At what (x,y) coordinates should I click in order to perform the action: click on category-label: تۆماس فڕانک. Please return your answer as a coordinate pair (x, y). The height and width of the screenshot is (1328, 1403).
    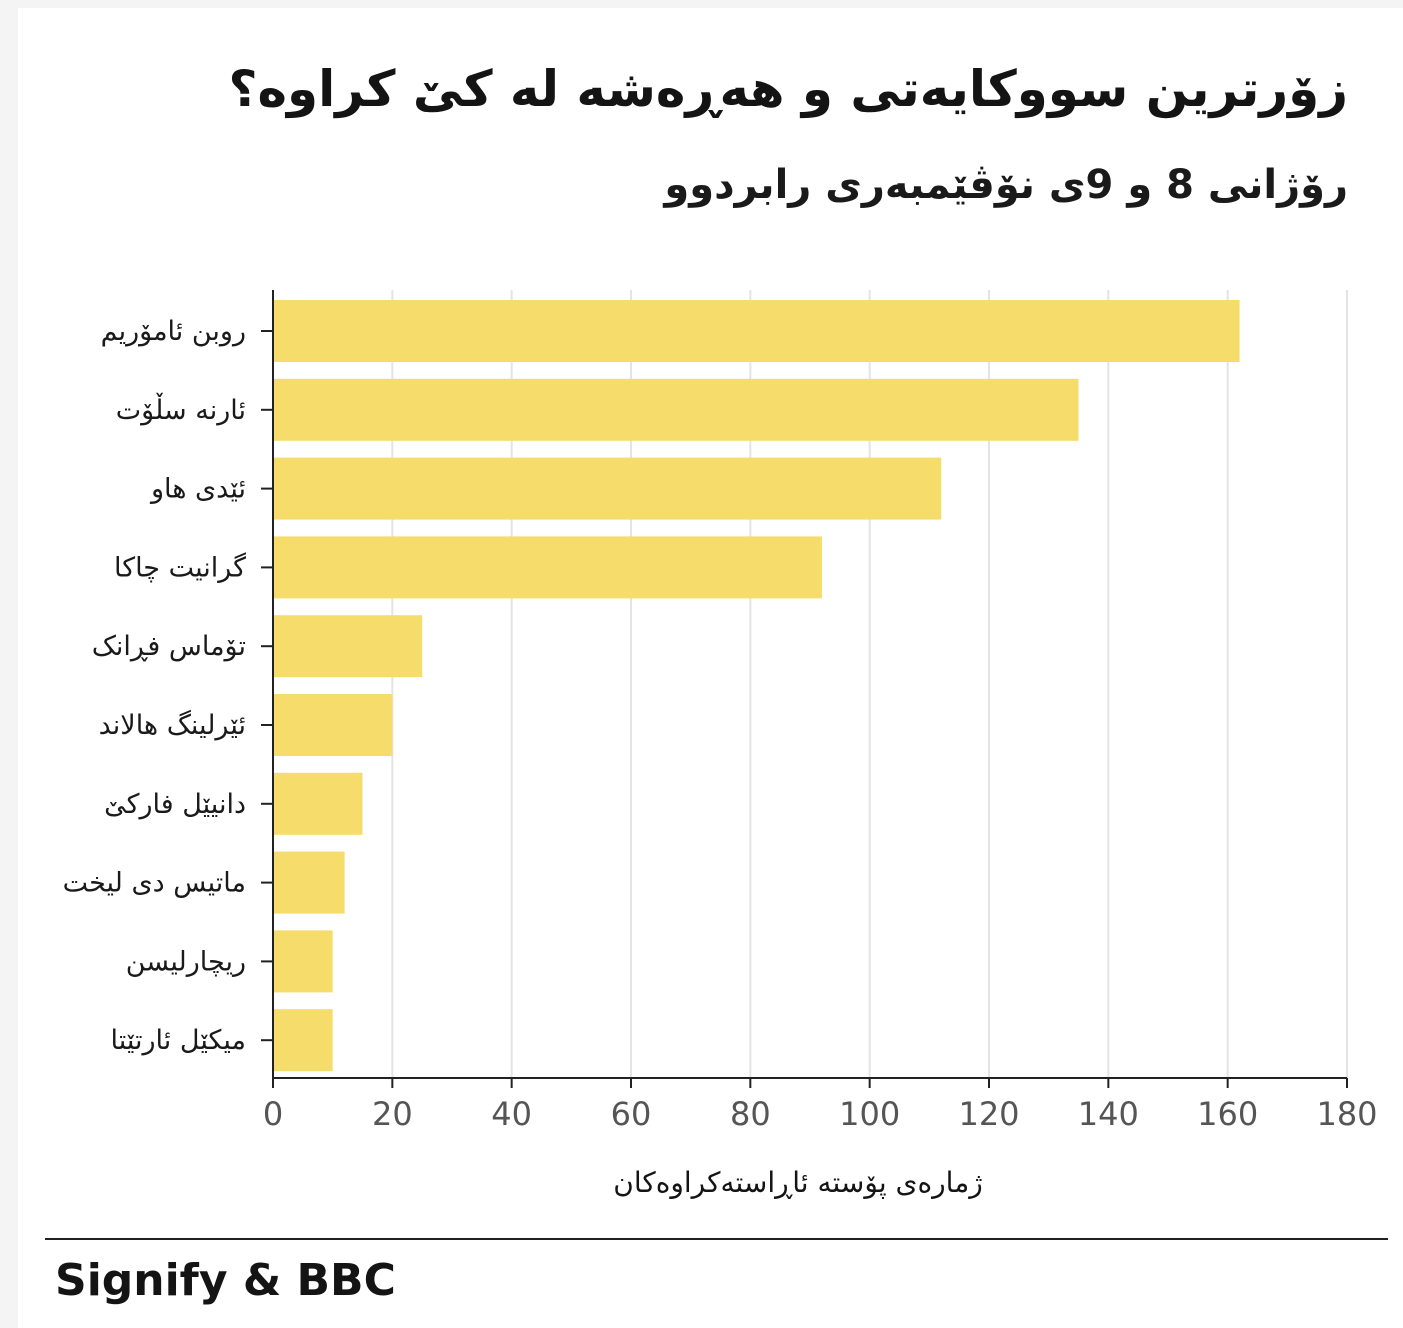
    Looking at the image, I should click on (169, 646).